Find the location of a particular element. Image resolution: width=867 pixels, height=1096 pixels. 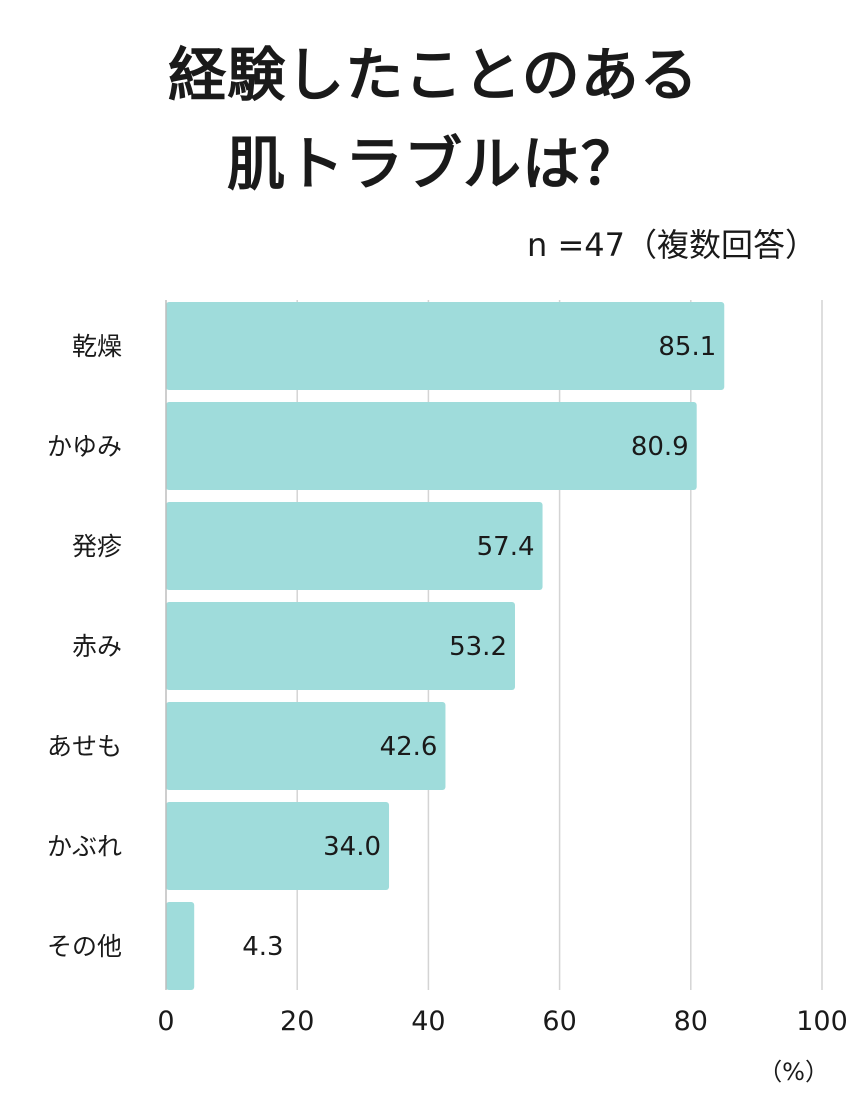

data-label: 85.1 is located at coordinates (687, 347).